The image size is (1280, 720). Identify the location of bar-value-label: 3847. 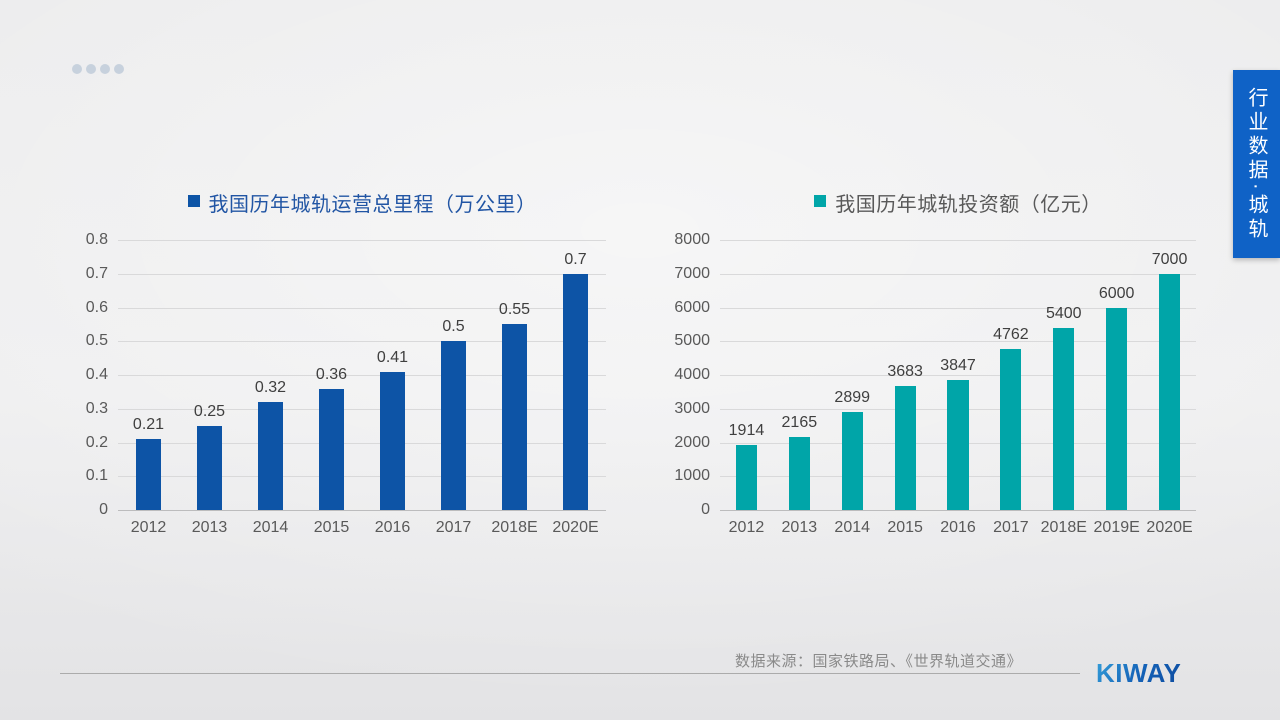
(958, 366).